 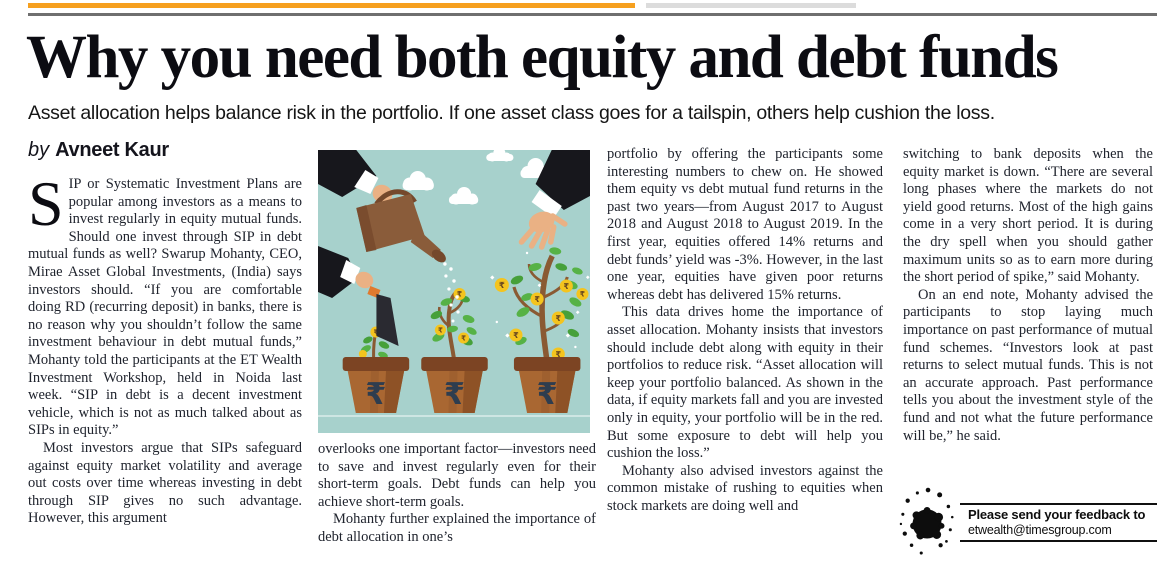 What do you see at coordinates (331, 5) in the screenshot?
I see `orange-accent-bar` at bounding box center [331, 5].